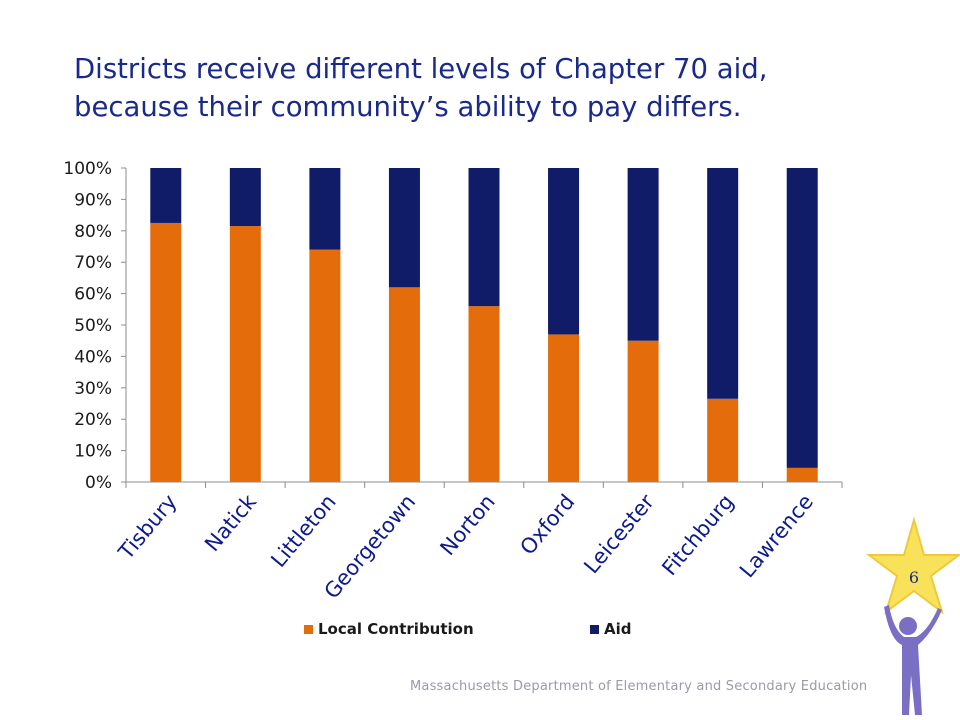  Describe the element at coordinates (913, 660) in the screenshot. I see `person-figure-icon` at that location.